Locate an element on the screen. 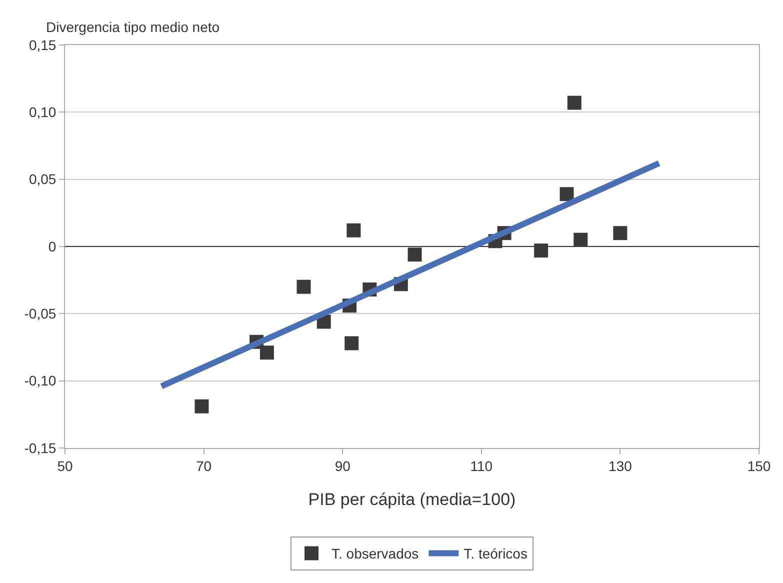  x-tick-label: 50 is located at coordinates (65, 466).